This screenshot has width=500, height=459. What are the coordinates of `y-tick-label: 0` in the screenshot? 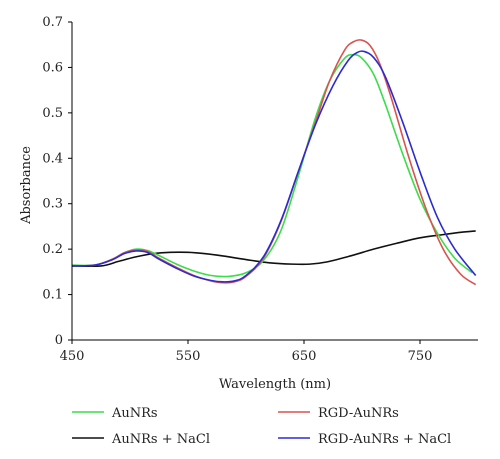 It's located at (59, 340).